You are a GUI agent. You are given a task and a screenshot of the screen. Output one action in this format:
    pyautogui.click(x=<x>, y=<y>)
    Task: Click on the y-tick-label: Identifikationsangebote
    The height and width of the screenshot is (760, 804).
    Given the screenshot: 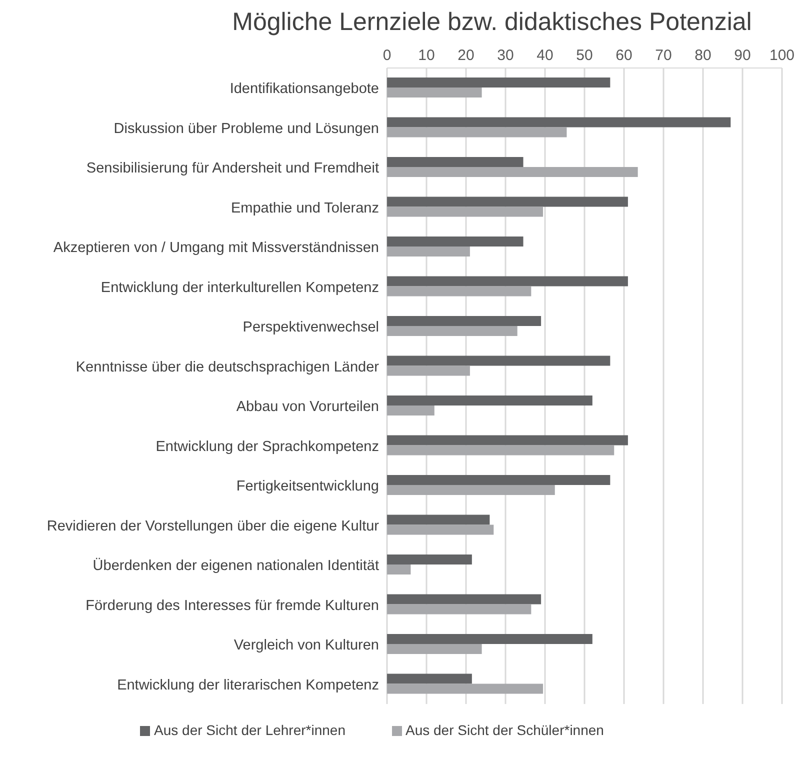 What is the action you would take?
    pyautogui.click(x=304, y=89)
    